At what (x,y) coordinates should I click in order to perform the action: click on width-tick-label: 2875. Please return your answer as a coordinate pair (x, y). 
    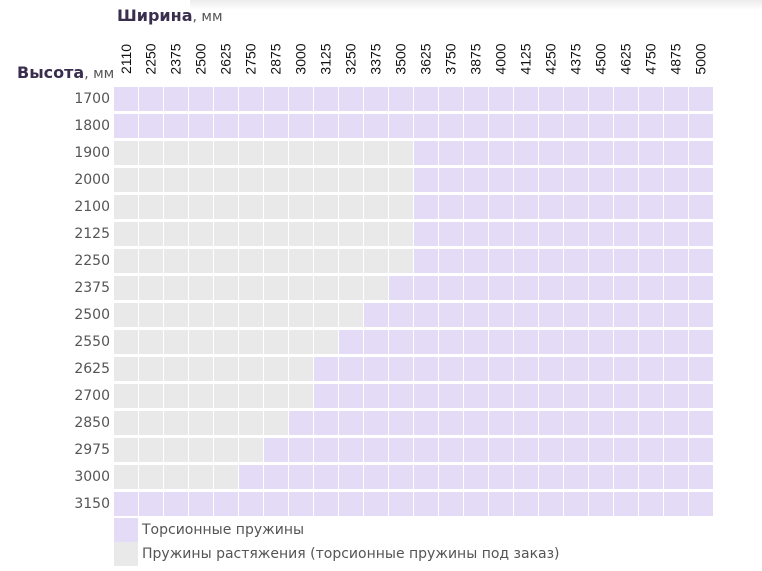
    Looking at the image, I should click on (276, 58).